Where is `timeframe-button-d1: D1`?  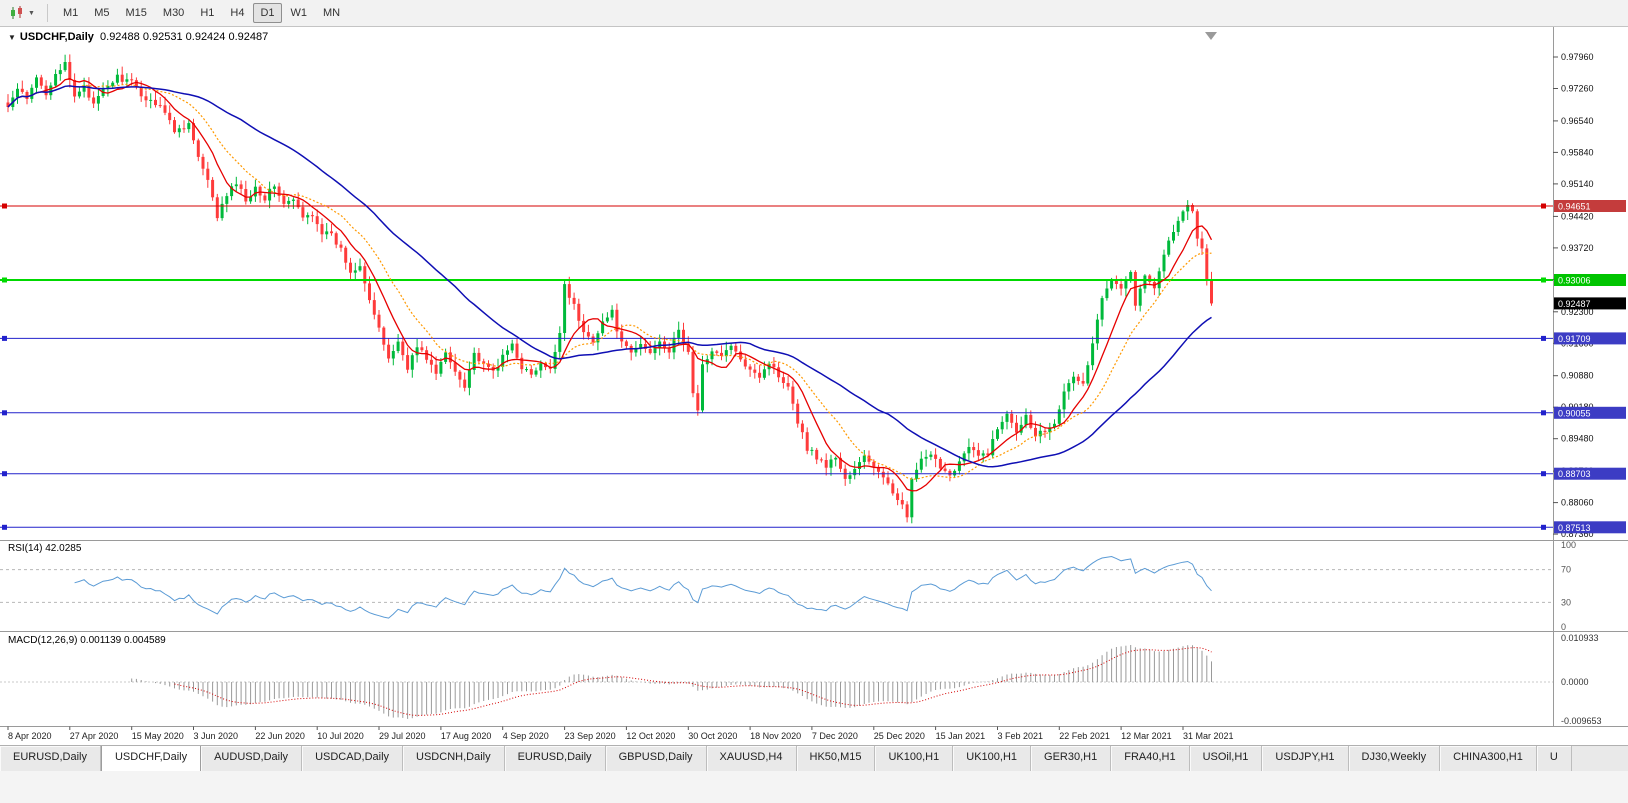
timeframe-button-d1: D1 is located at coordinates (267, 13).